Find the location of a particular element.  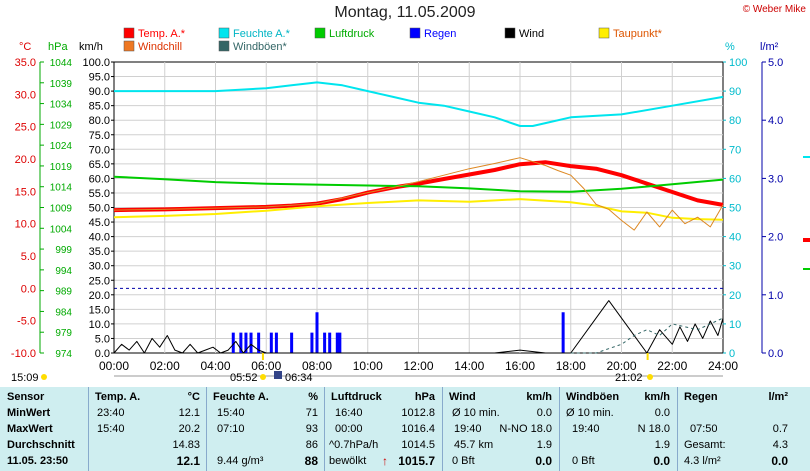

x-tick-label: 10:00 is located at coordinates (368, 366).